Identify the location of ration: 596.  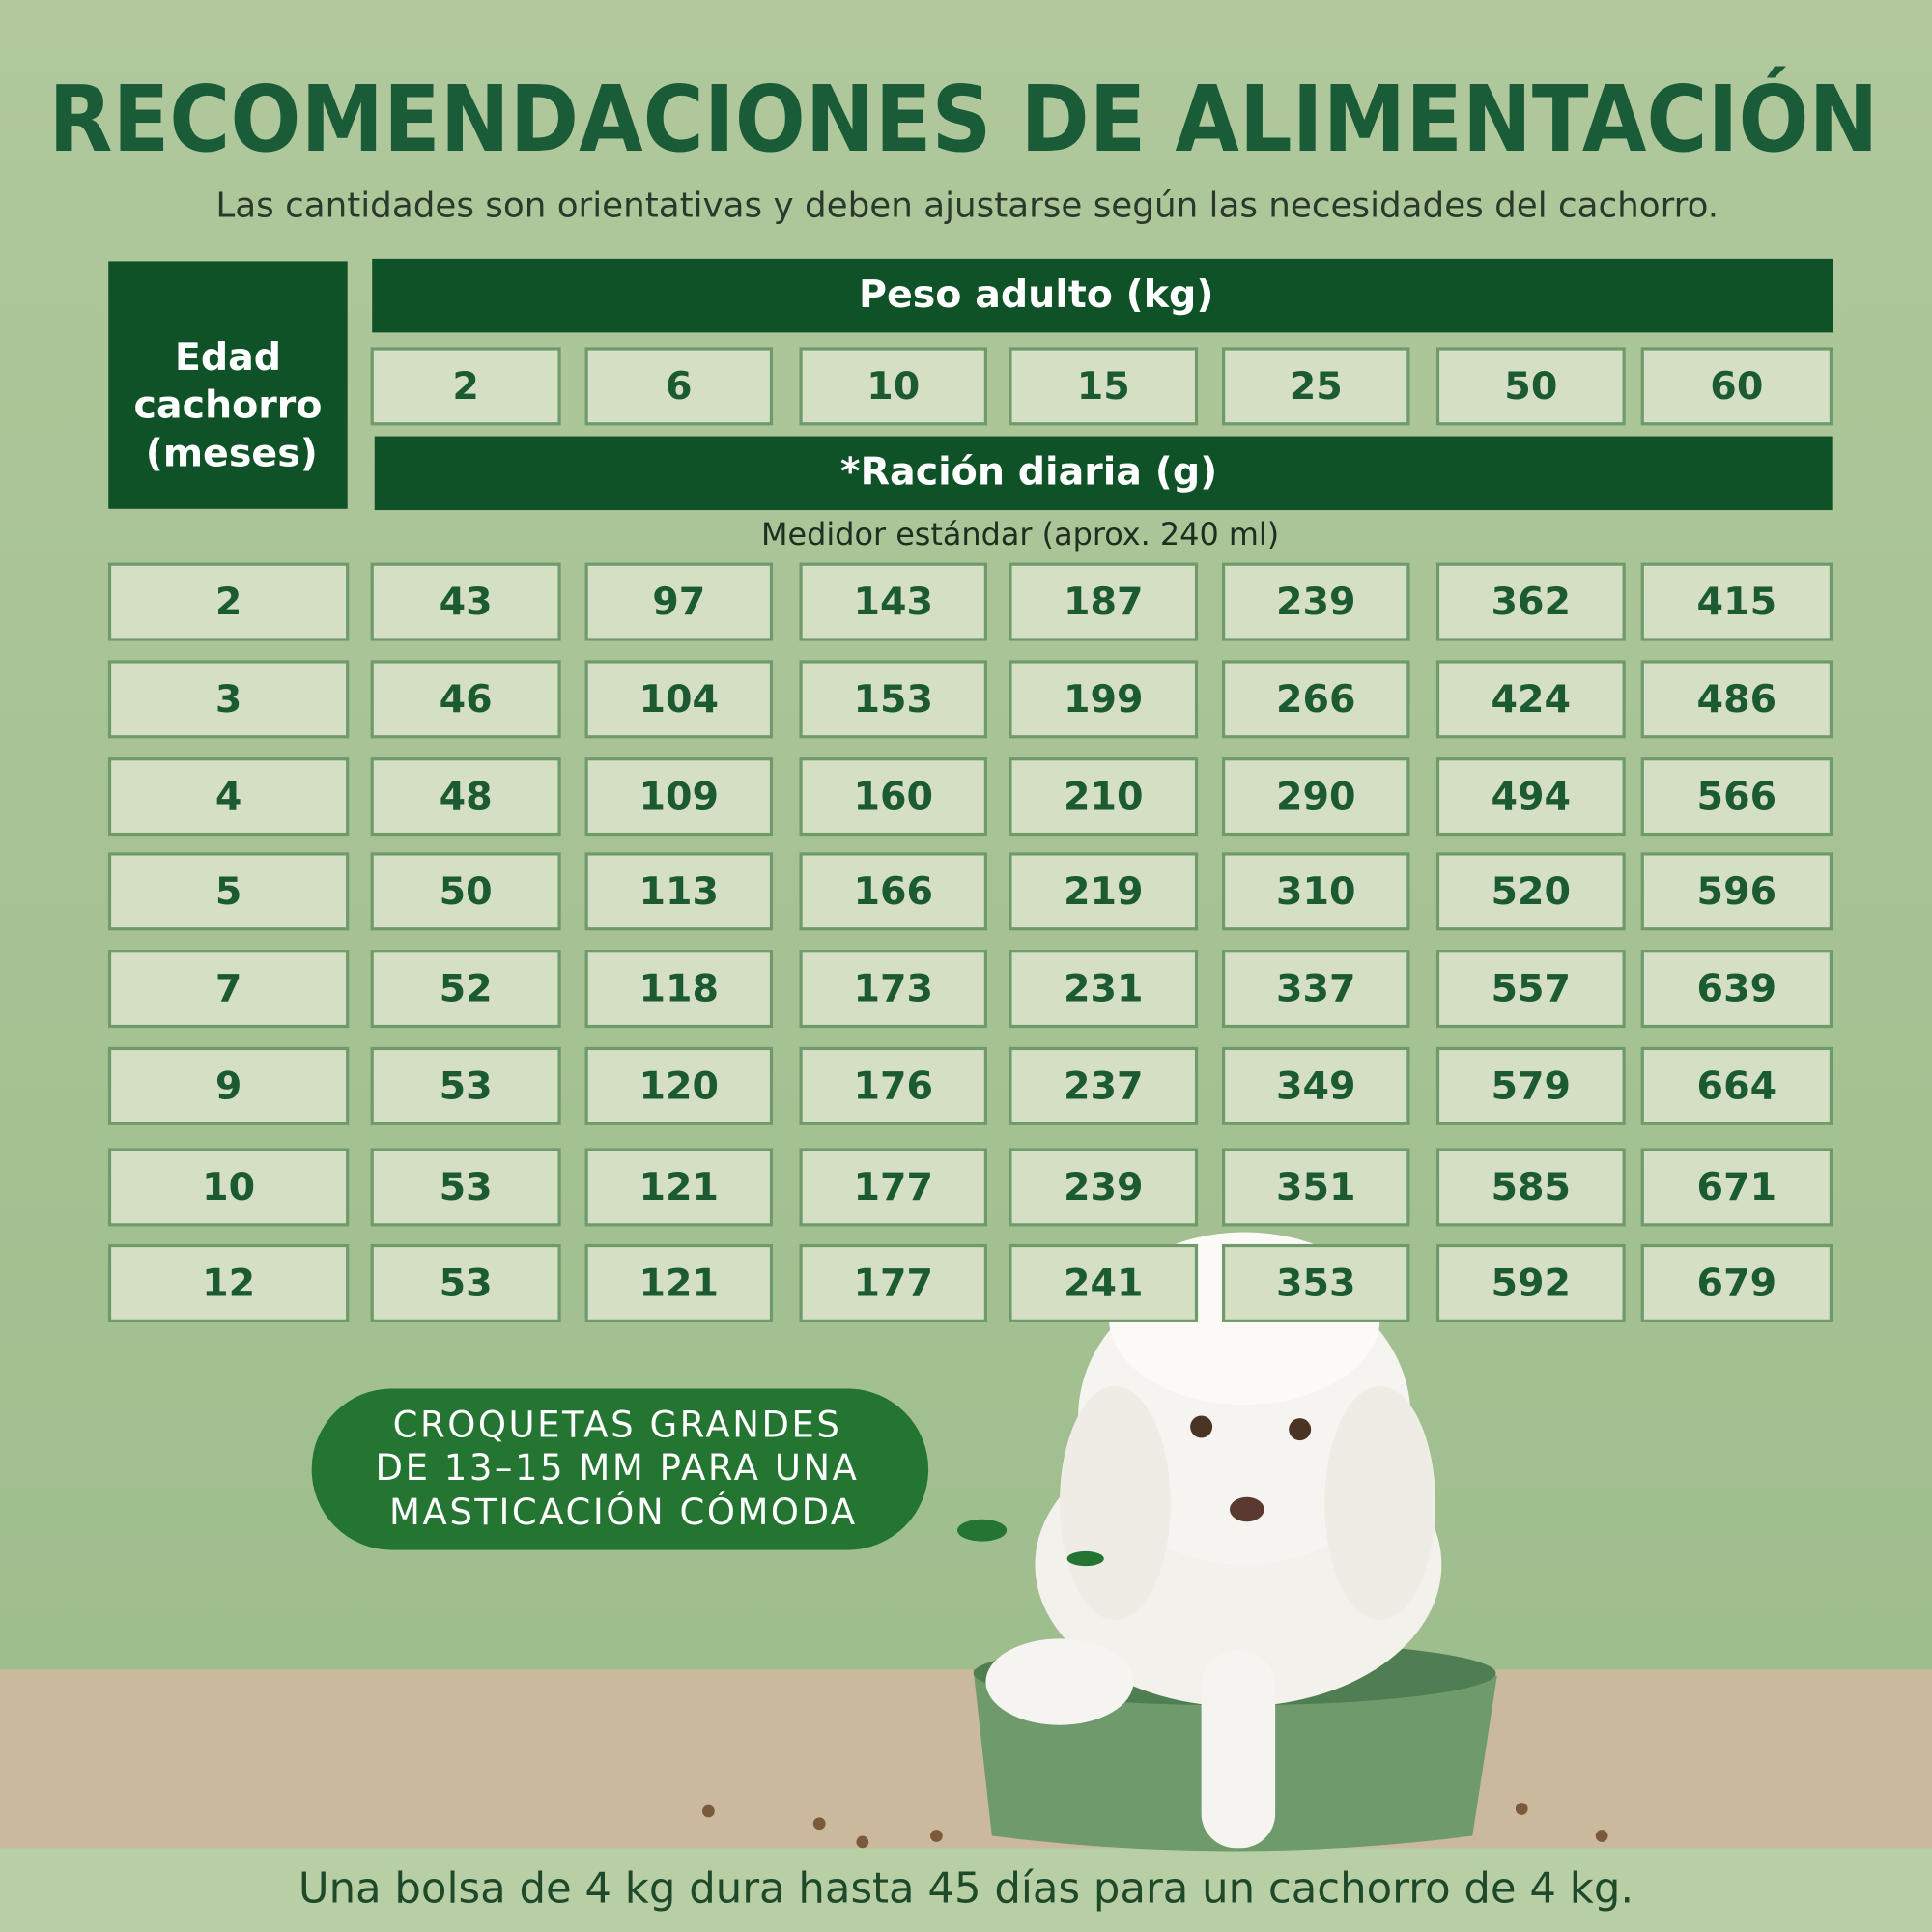
(1737, 891).